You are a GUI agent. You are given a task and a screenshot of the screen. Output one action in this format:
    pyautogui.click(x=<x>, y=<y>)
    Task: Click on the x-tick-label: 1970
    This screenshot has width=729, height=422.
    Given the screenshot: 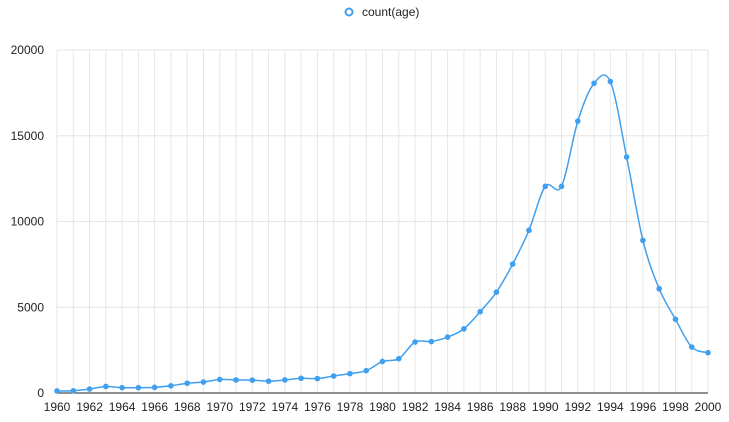 What is the action you would take?
    pyautogui.click(x=219, y=407)
    